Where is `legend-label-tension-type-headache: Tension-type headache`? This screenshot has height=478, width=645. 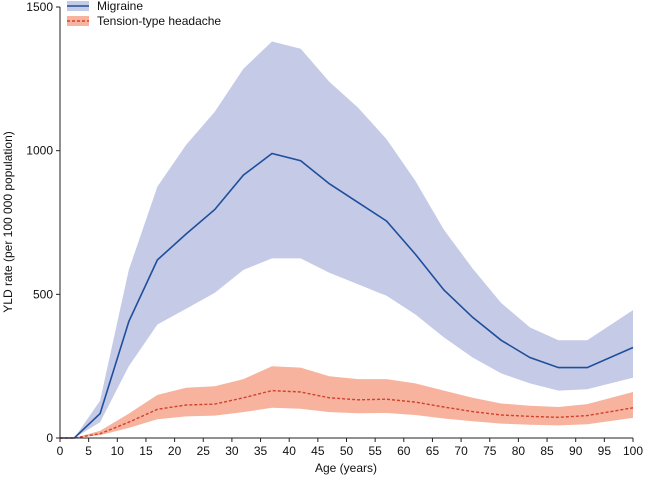 legend-label-tension-type-headache: Tension-type headache is located at coordinates (159, 21).